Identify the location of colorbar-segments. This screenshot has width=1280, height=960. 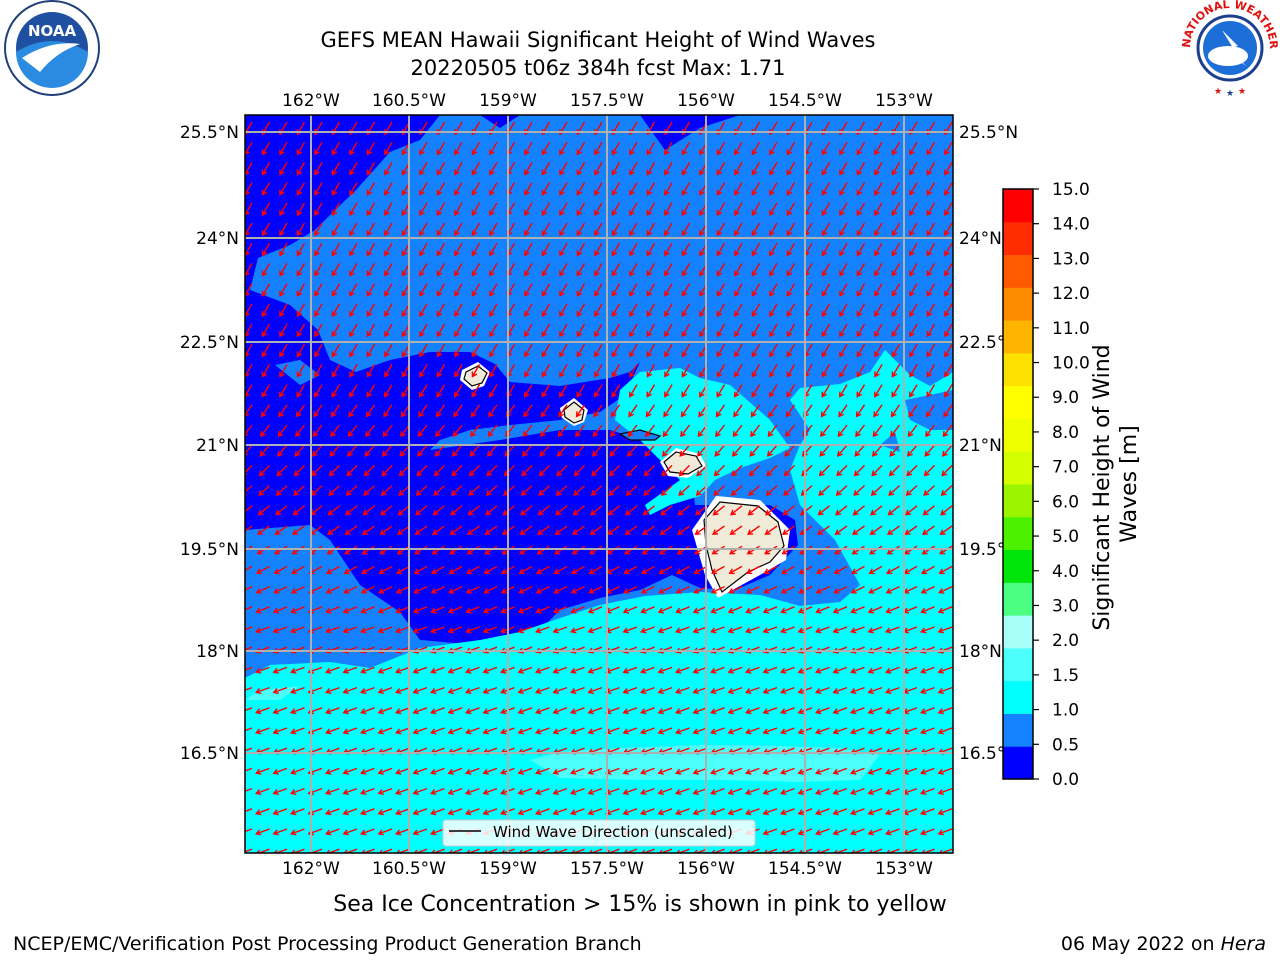
(1018, 484).